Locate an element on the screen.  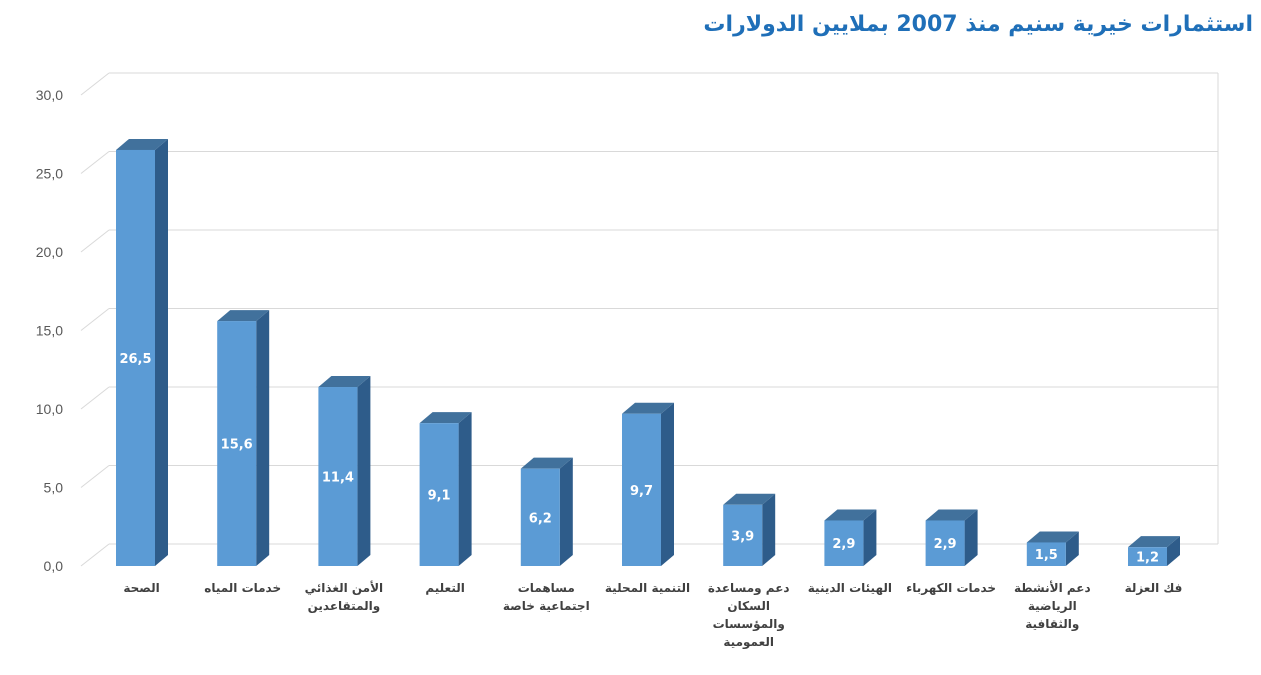
category-label: الأمن الغذائي والمتقاعدين is located at coordinates (344, 597).